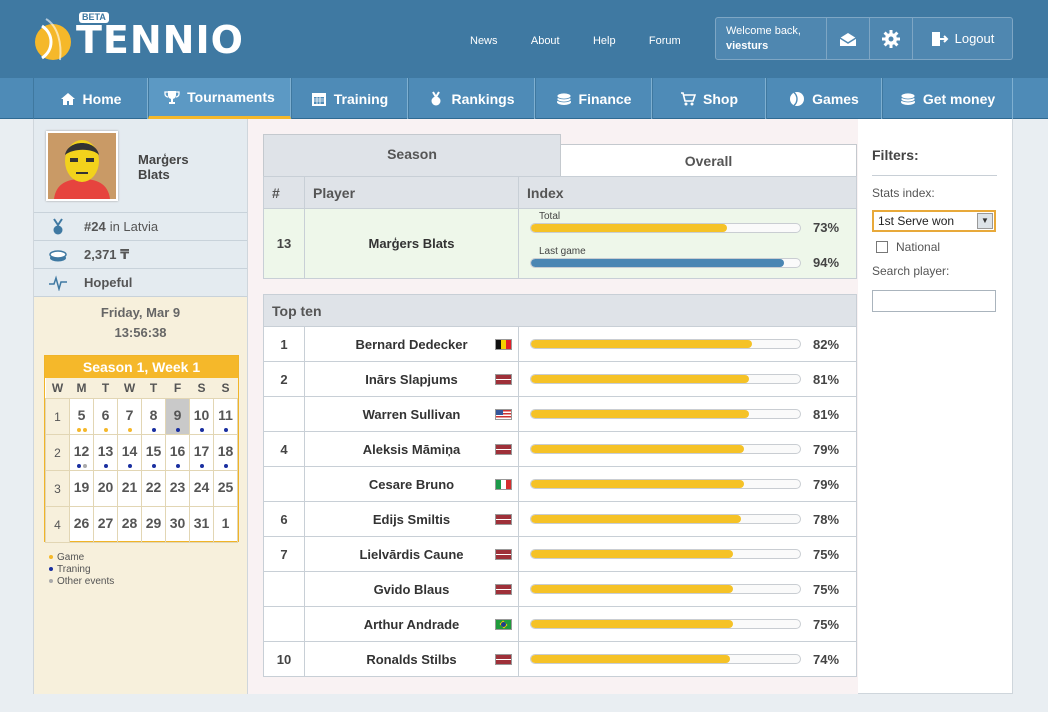 The width and height of the screenshot is (1048, 712). I want to click on search-player-input, so click(934, 301).